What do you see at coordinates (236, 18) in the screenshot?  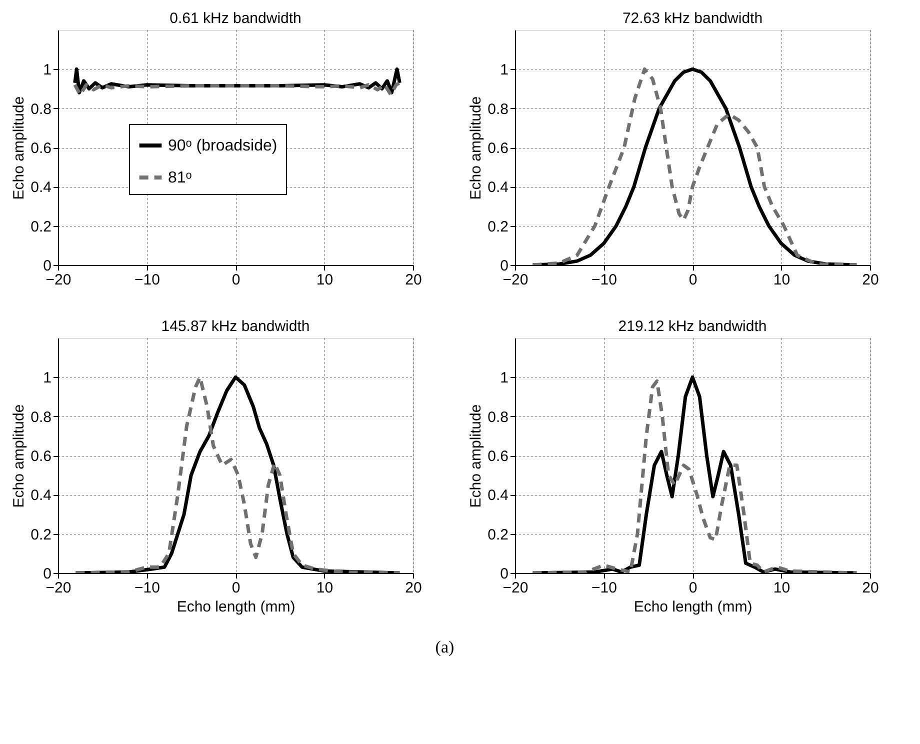 I see `chart-title: 0.61 kHz bandwidth` at bounding box center [236, 18].